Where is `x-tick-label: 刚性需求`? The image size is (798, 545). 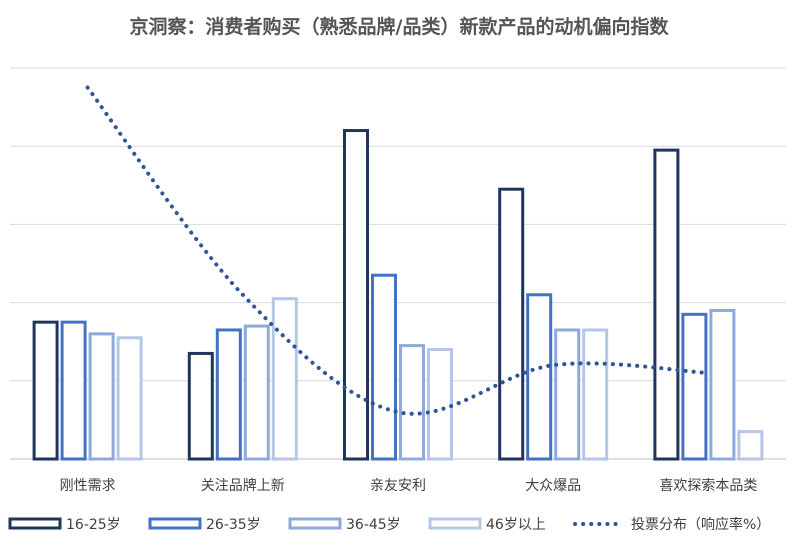 x-tick-label: 刚性需求 is located at coordinates (88, 486).